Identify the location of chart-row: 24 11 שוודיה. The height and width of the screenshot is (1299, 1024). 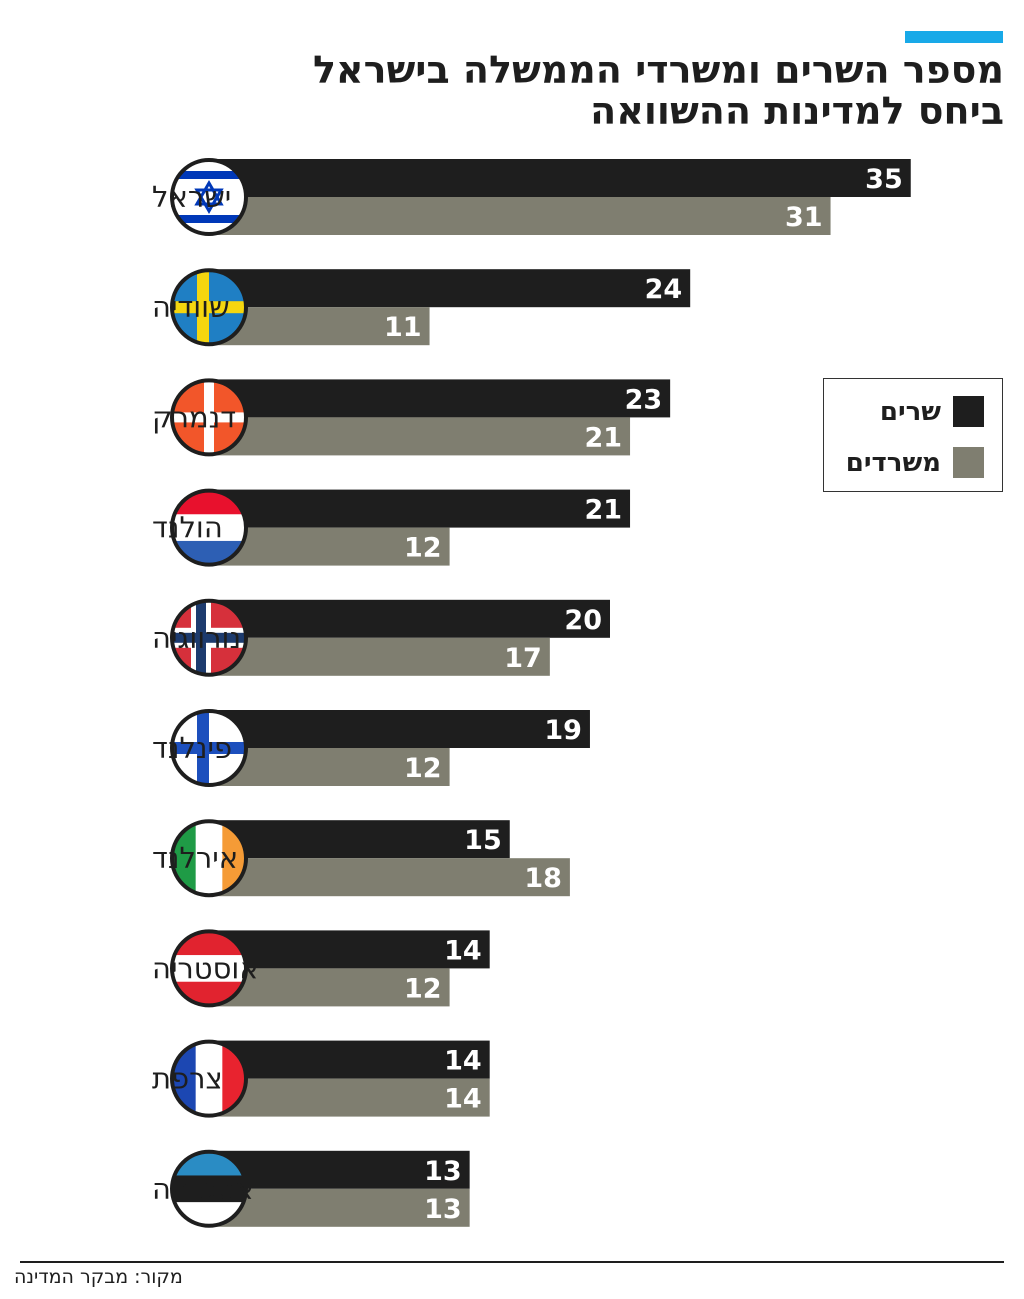
(421, 307).